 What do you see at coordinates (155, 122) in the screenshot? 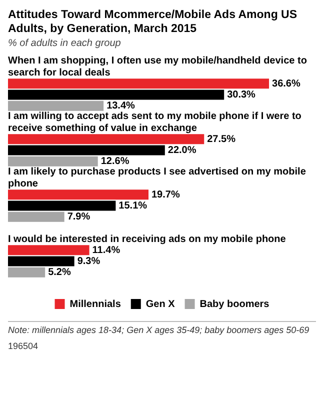
I see `y-tick-label: I am willing to accept ads sent to my mobile phone if I were to receive something of value in exchange` at bounding box center [155, 122].